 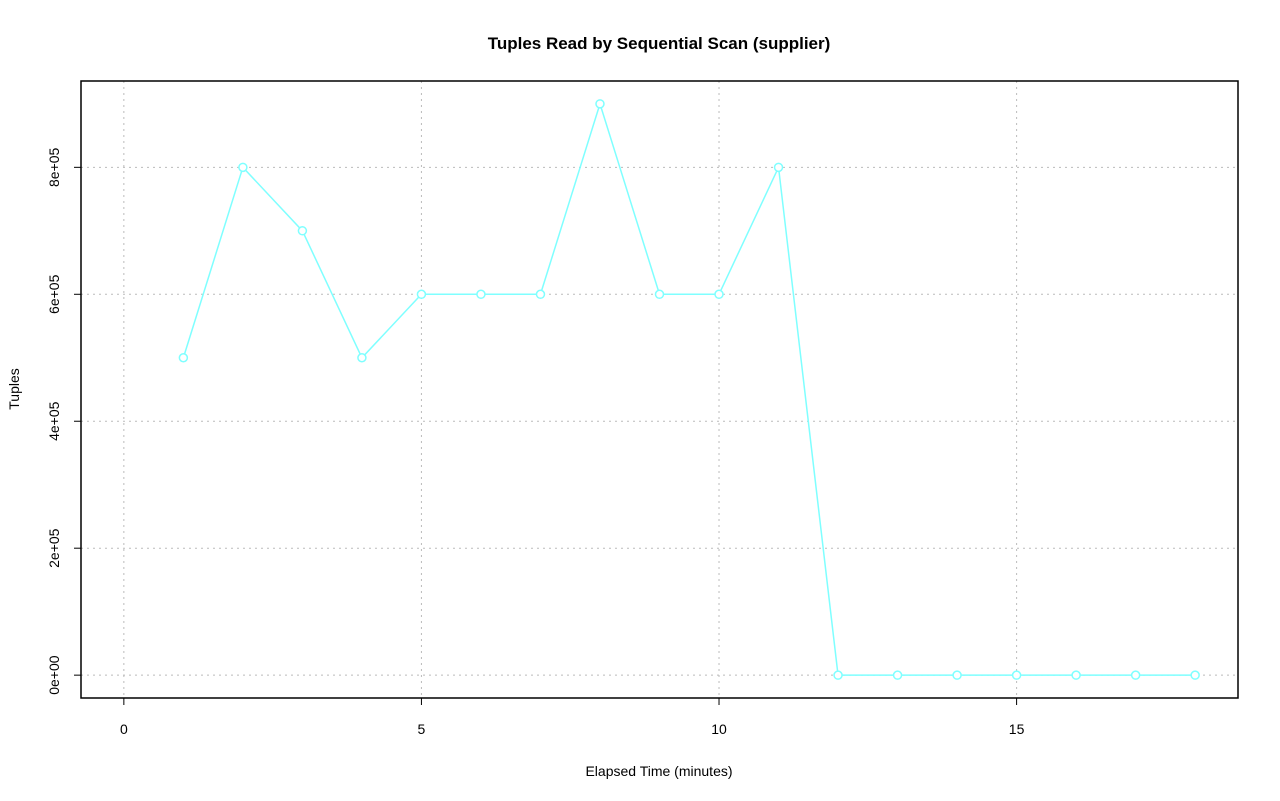 I want to click on y-tick-label: 0e+00, so click(x=54, y=675).